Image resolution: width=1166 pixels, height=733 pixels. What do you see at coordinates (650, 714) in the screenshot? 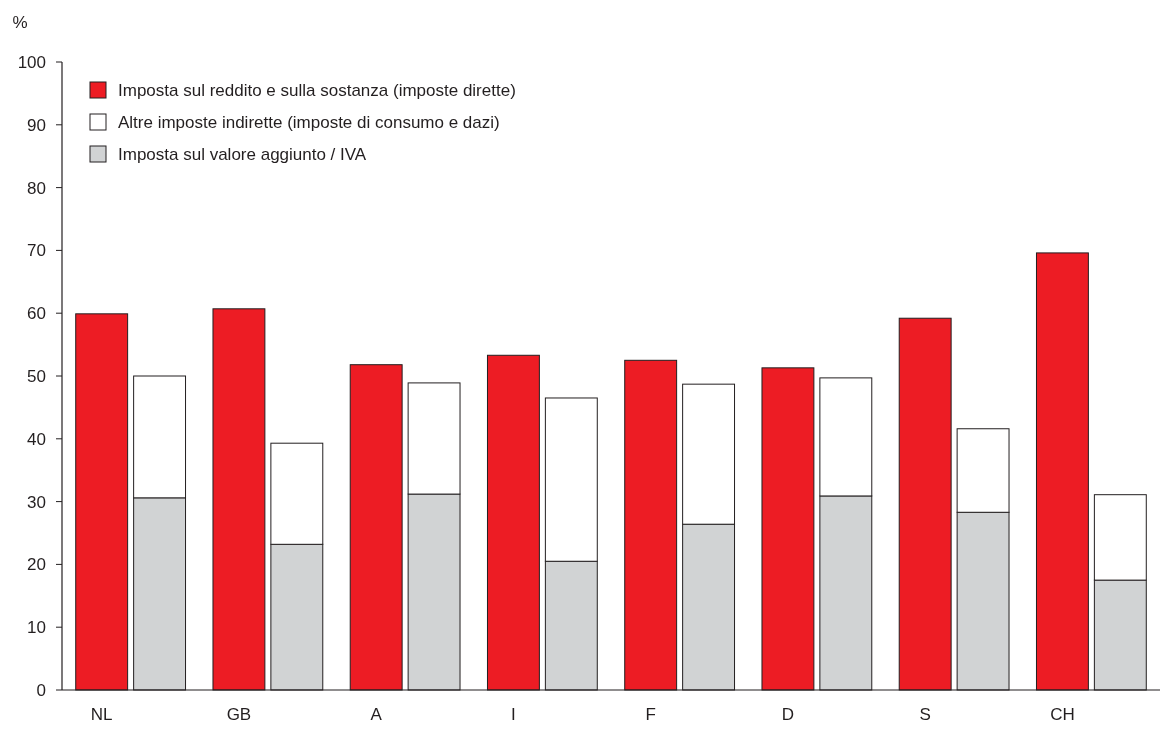
I see `x-tick-label: F` at bounding box center [650, 714].